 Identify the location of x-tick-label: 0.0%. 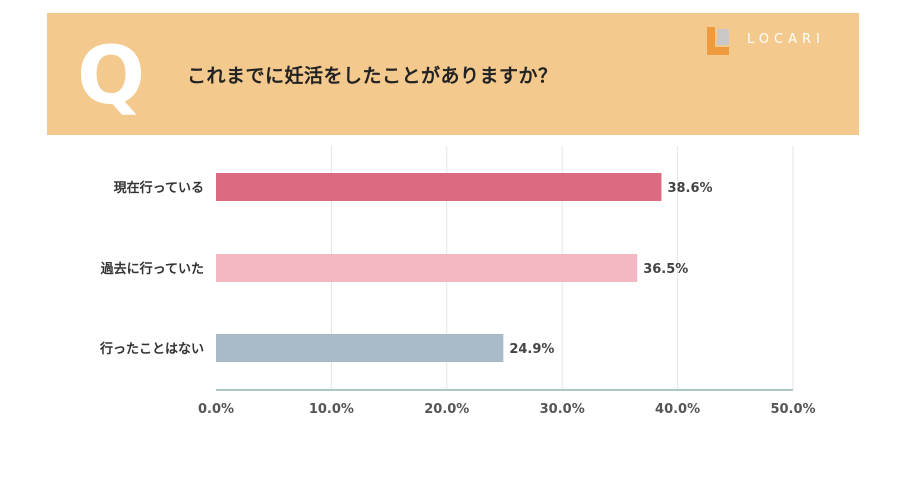
(216, 409).